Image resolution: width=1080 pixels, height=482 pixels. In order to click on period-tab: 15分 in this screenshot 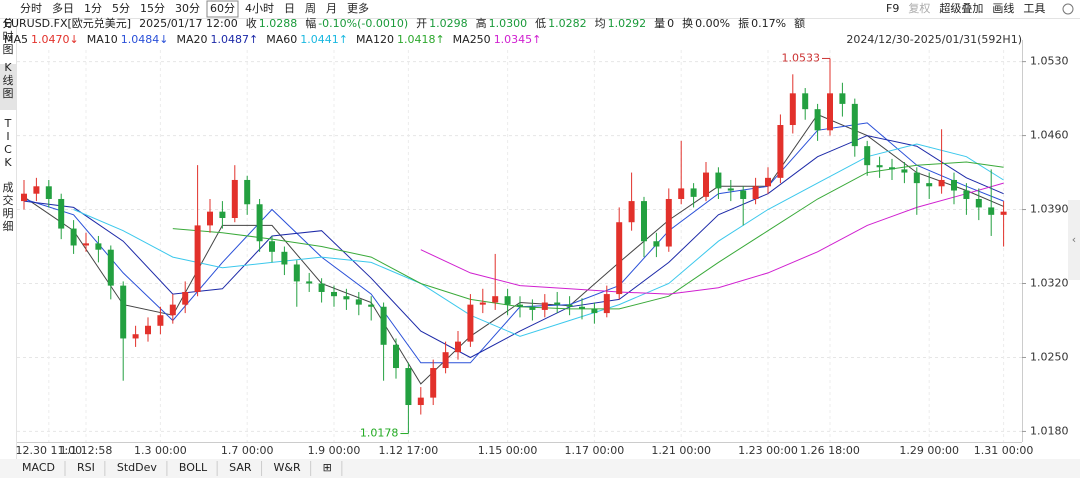, I will do `click(152, 8)`.